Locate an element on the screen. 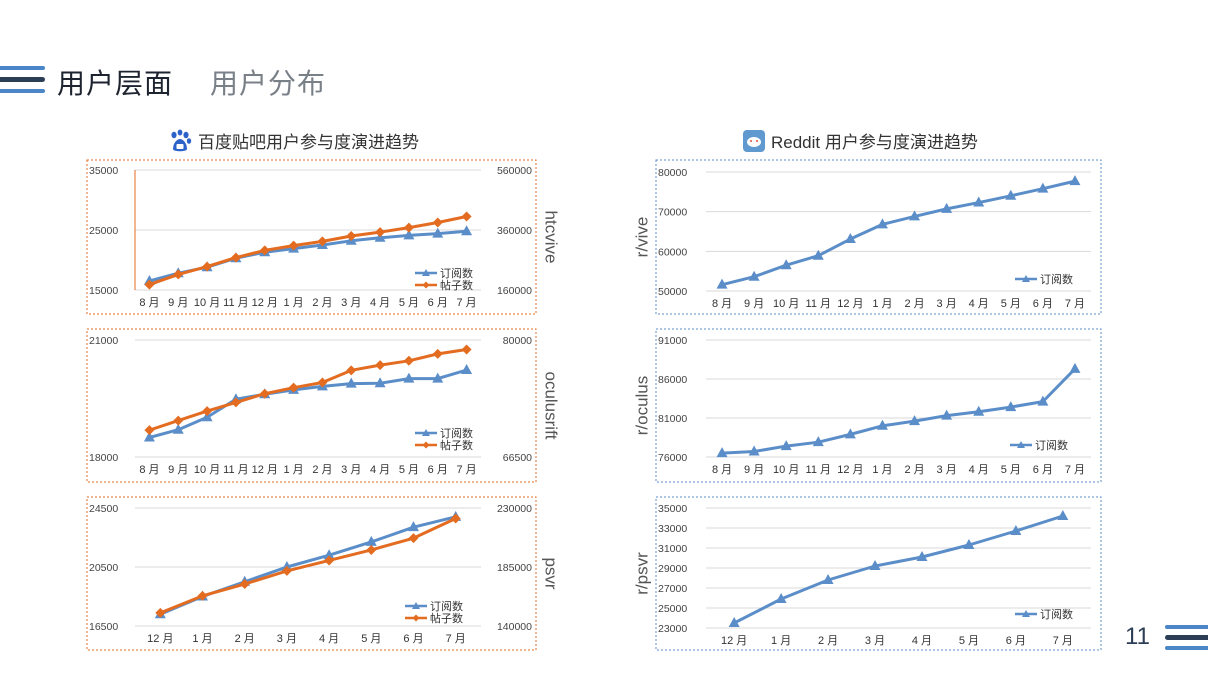 The height and width of the screenshot is (677, 1208). y2-tick-label: 230000 is located at coordinates (514, 509).